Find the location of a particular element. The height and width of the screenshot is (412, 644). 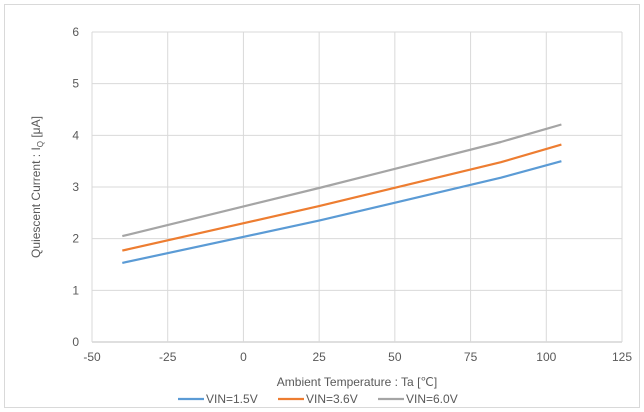

y-tick-label: 1 is located at coordinates (75, 290).